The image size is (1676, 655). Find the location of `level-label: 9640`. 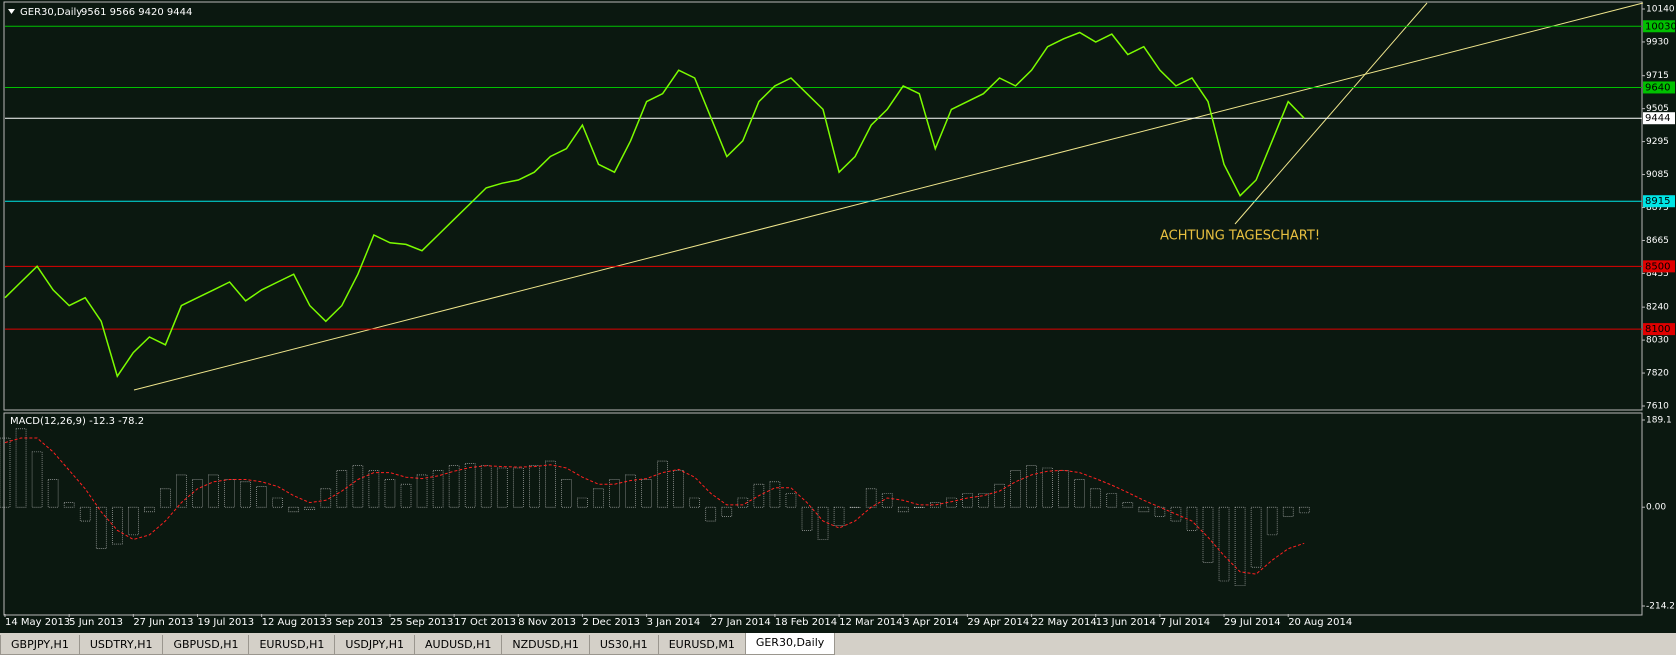

level-label: 9640 is located at coordinates (1657, 87).